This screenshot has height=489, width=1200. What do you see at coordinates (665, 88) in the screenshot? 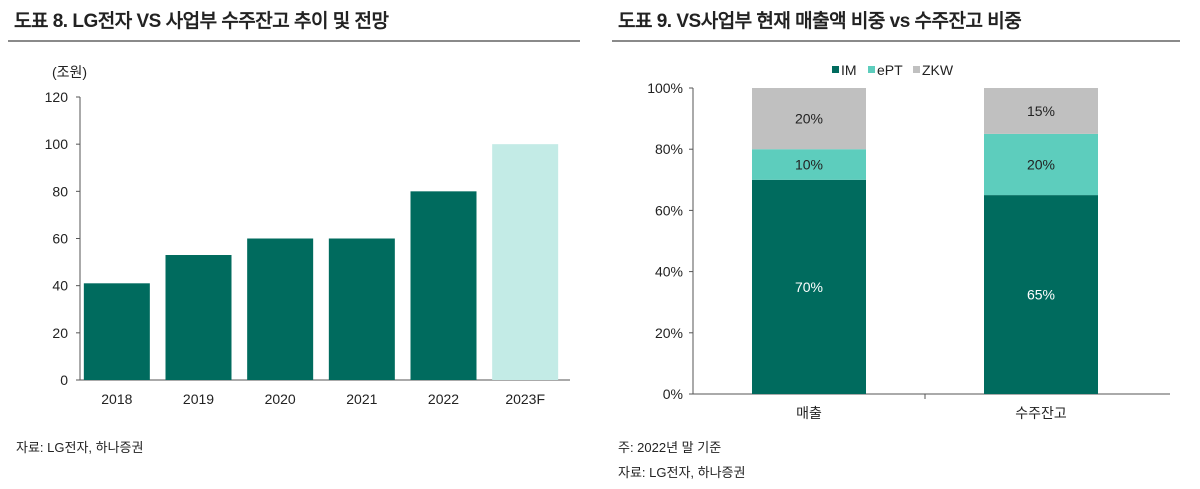
I see `right-y-tick-label: 100%` at bounding box center [665, 88].